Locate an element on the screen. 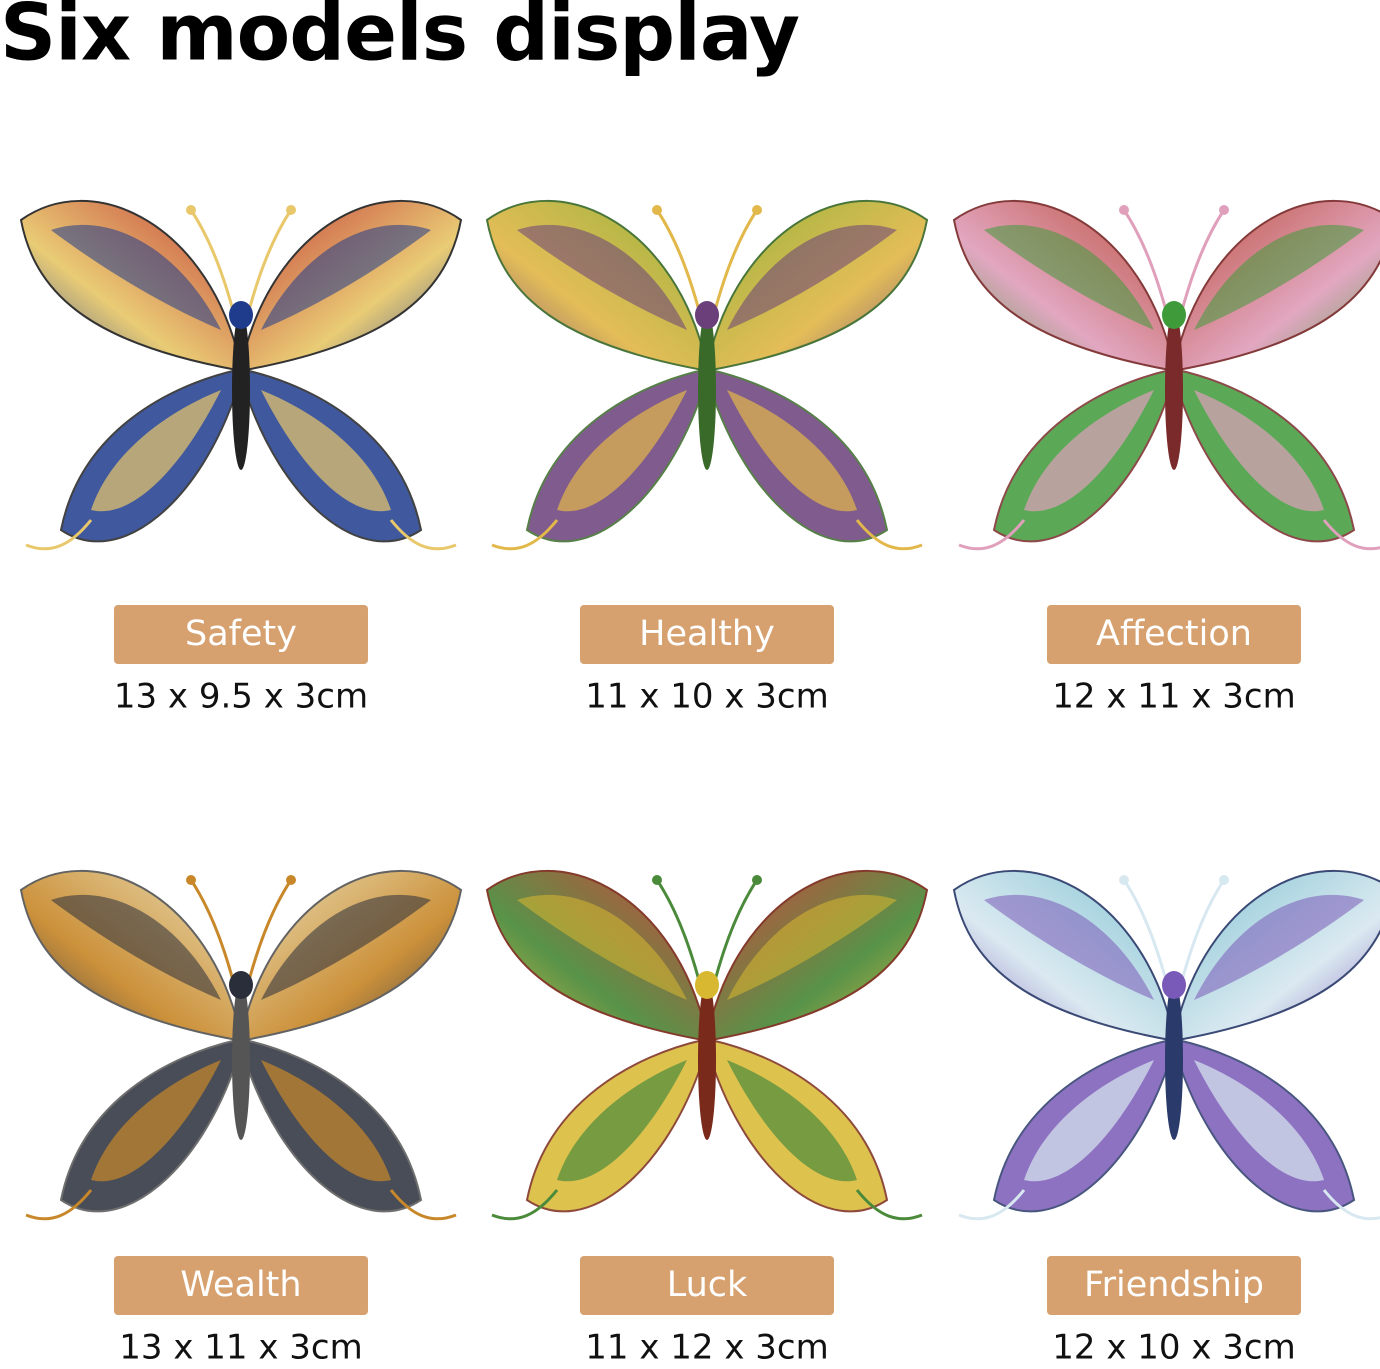 This screenshot has width=1380, height=1369. model-size: 12 x 10 x 3cm is located at coordinates (1173, 1347).